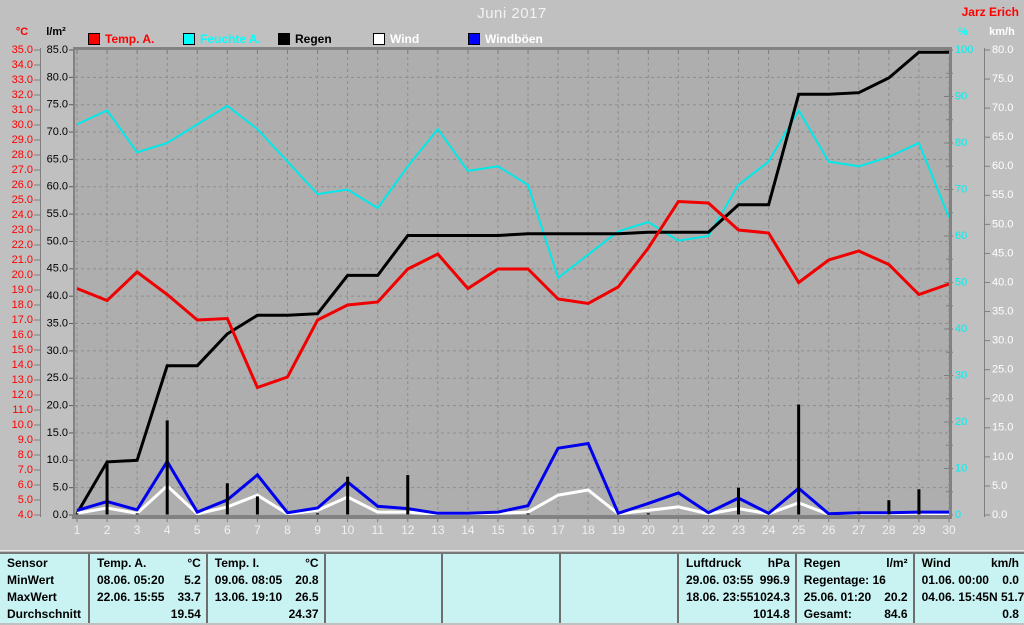  I want to click on svg-text: 27, so click(859, 530).